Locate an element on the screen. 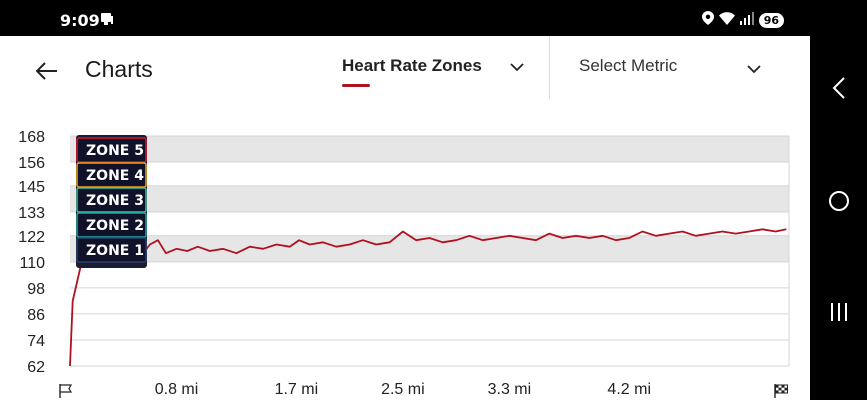 The height and width of the screenshot is (400, 867). y-tick-label: 86 is located at coordinates (36, 315).